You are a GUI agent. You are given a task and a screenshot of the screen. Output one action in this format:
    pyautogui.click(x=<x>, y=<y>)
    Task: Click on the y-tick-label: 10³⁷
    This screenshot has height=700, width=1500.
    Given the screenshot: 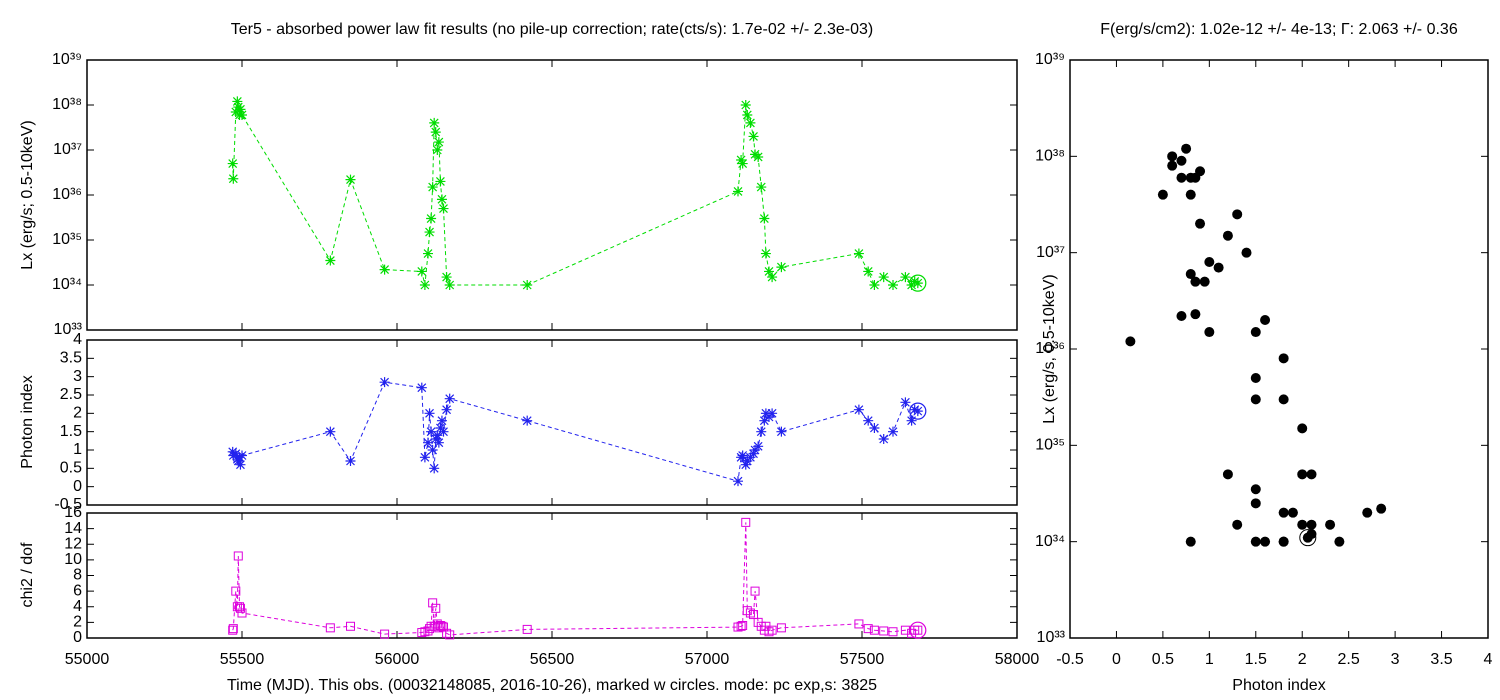 What is the action you would take?
    pyautogui.click(x=67, y=149)
    